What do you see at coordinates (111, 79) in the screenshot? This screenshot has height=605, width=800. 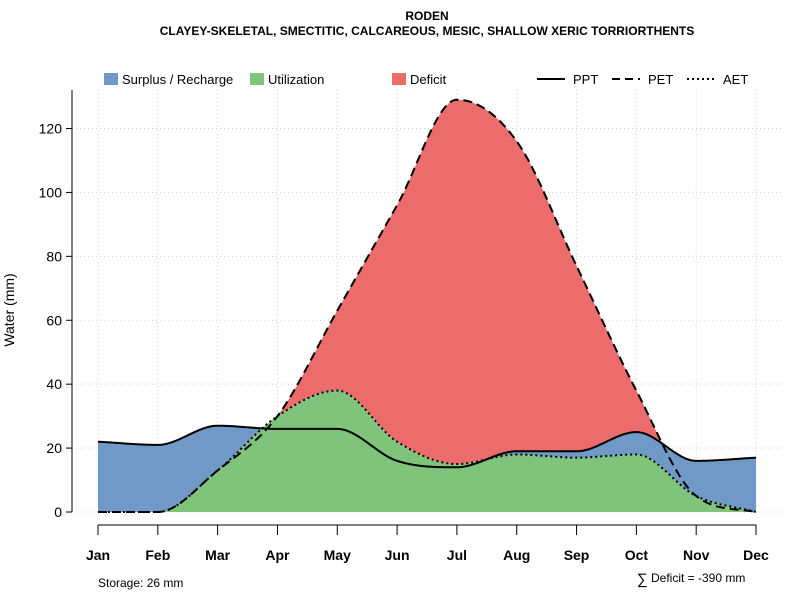 I see `legend-swatch-surplus-recharge` at bounding box center [111, 79].